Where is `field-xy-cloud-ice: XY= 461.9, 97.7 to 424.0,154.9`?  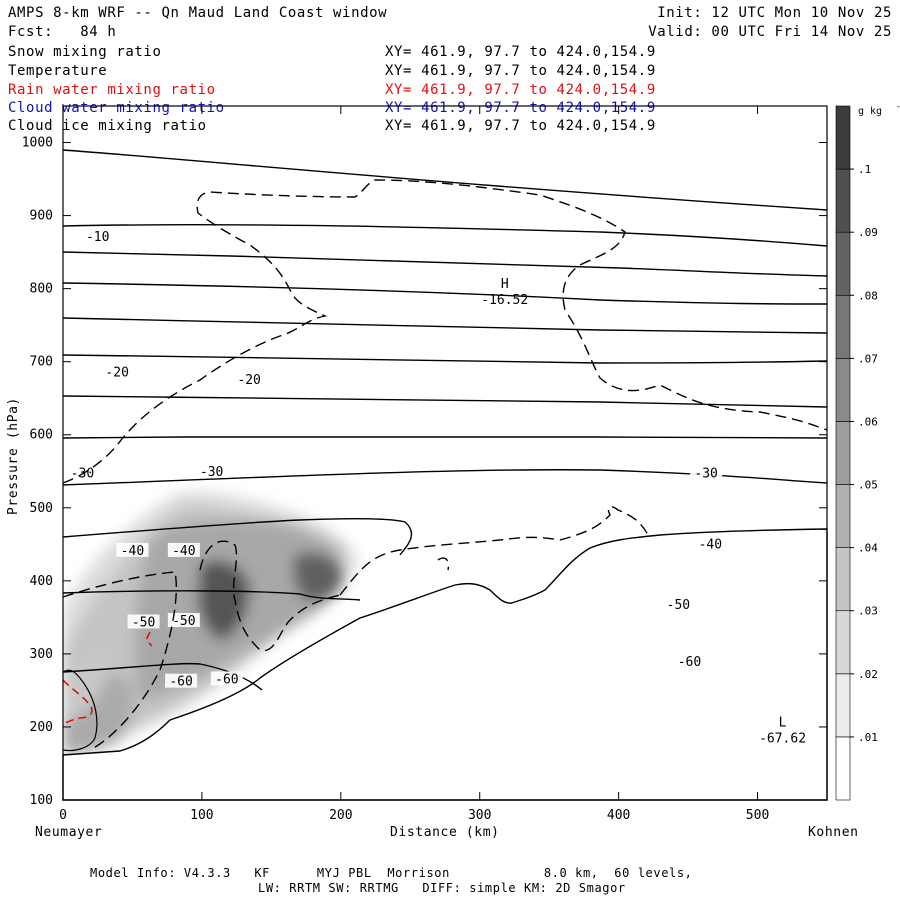
field-xy-cloud-ice: XY= 461.9, 97.7 to 424.0,154.9 is located at coordinates (520, 126).